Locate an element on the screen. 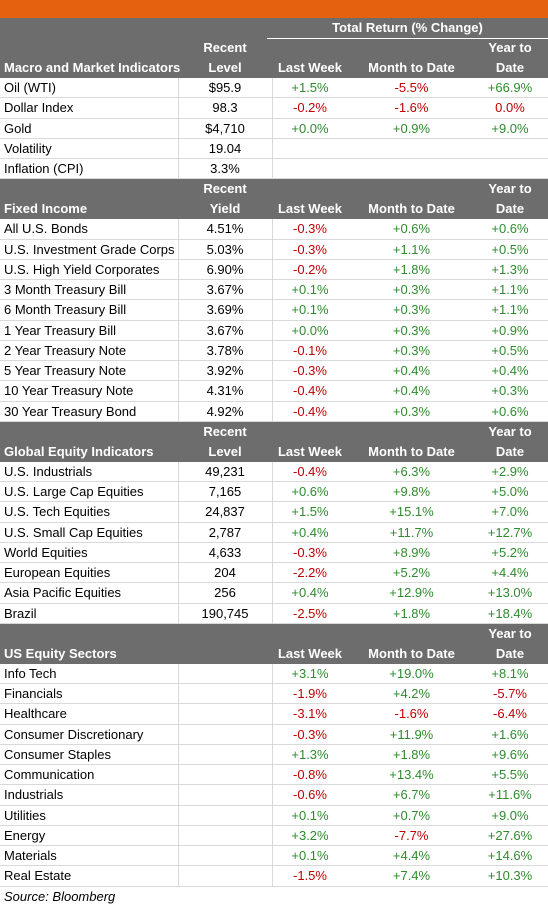 The width and height of the screenshot is (548, 912). row-last-week: +0.4% is located at coordinates (310, 532).